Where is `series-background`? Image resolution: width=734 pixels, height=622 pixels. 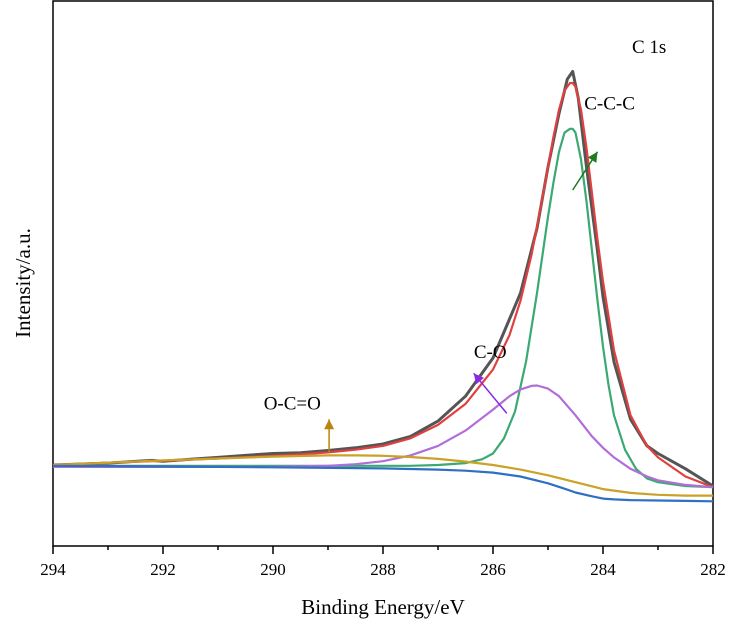 series-background is located at coordinates (383, 483).